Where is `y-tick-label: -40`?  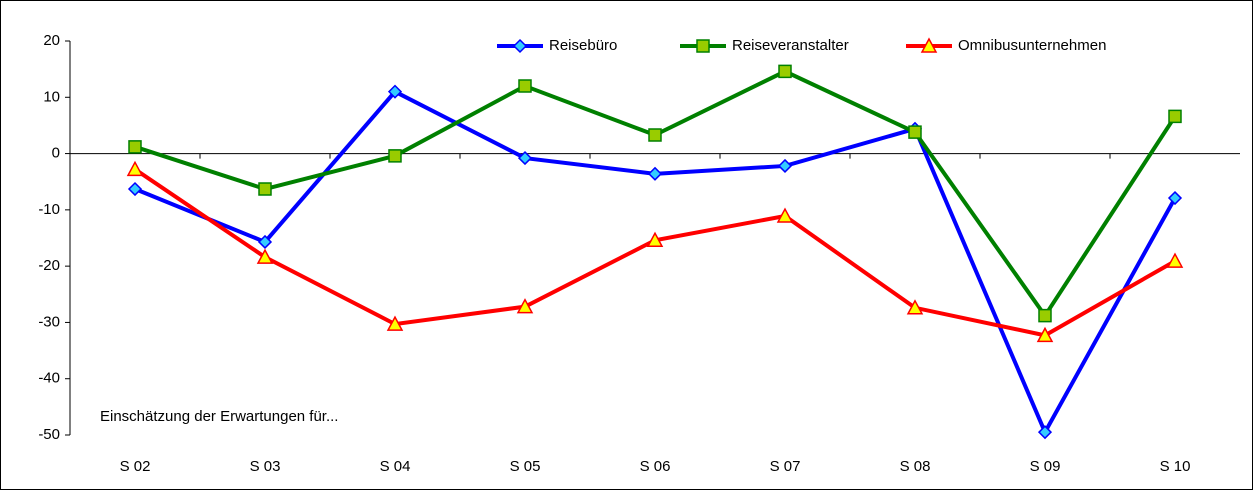
y-tick-label: -40 is located at coordinates (49, 378).